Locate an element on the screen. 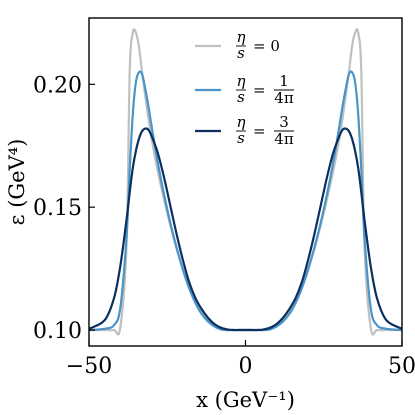 The width and height of the screenshot is (415, 415). y-tick-label: 0.10 is located at coordinates (57, 331).